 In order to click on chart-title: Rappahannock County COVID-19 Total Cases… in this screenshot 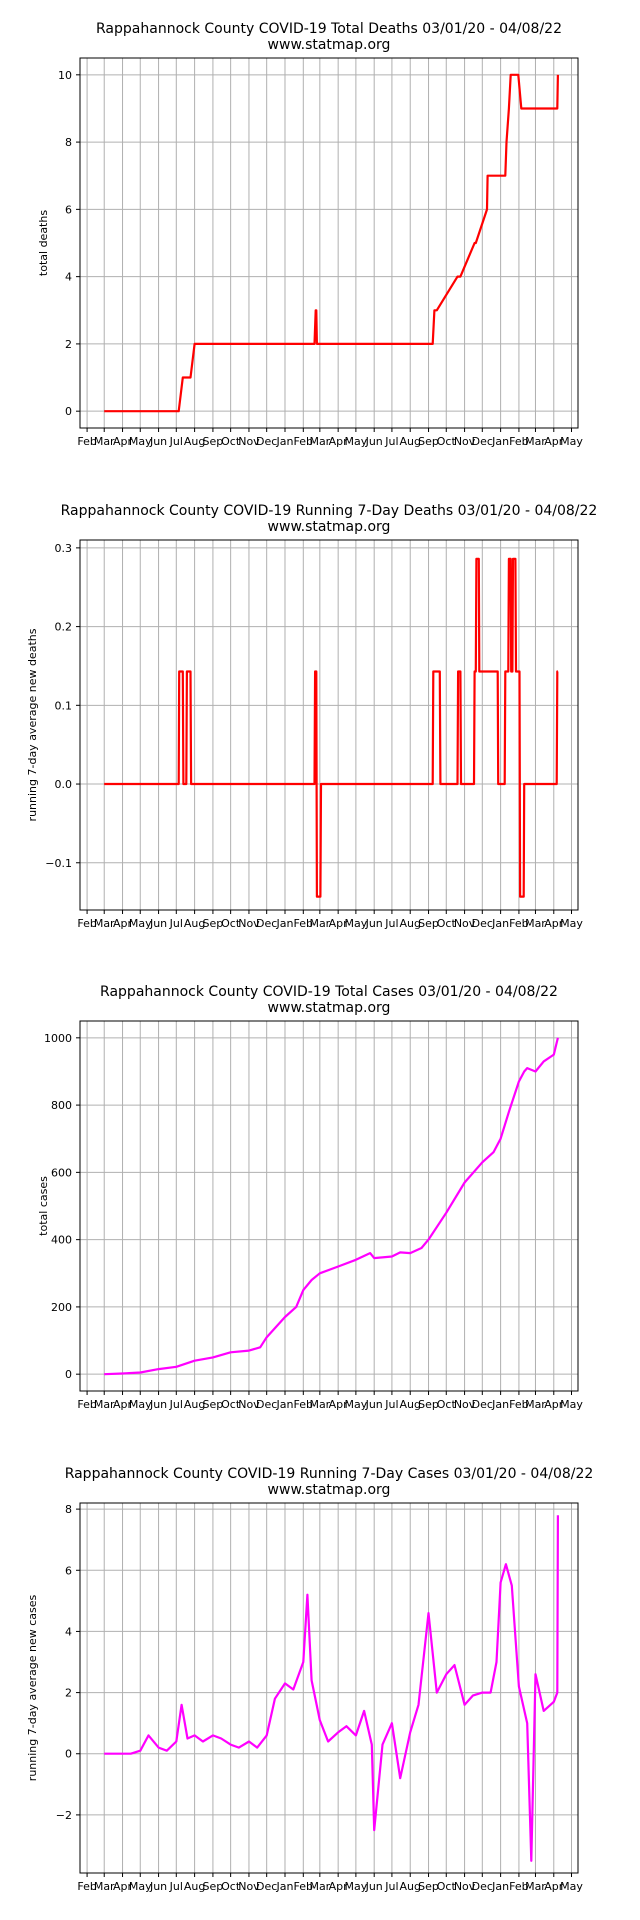, I will do `click(329, 992)`.